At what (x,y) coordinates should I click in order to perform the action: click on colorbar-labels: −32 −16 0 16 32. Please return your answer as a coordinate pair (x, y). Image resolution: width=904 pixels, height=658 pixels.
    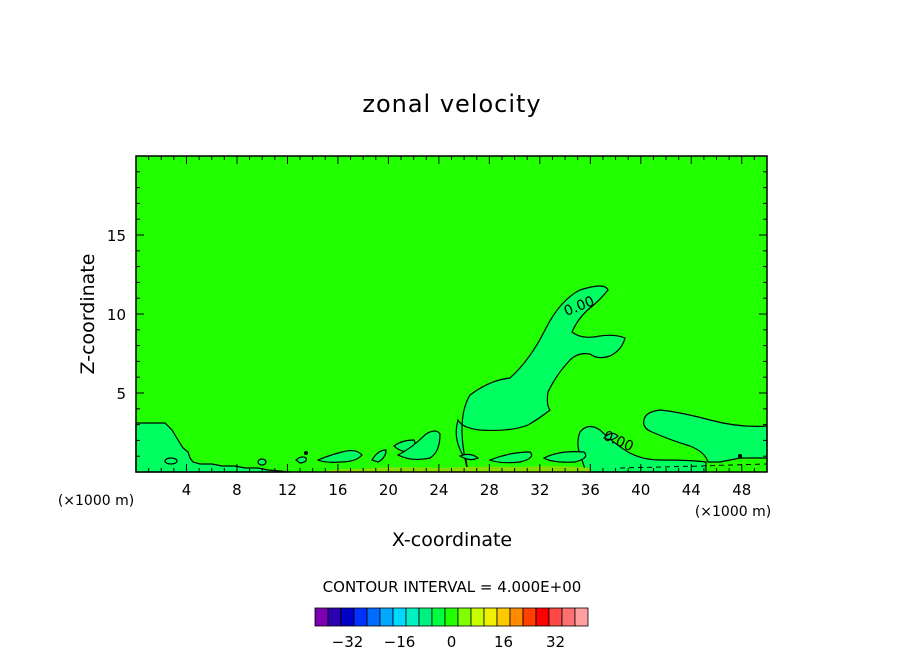
    Looking at the image, I should click on (448, 642).